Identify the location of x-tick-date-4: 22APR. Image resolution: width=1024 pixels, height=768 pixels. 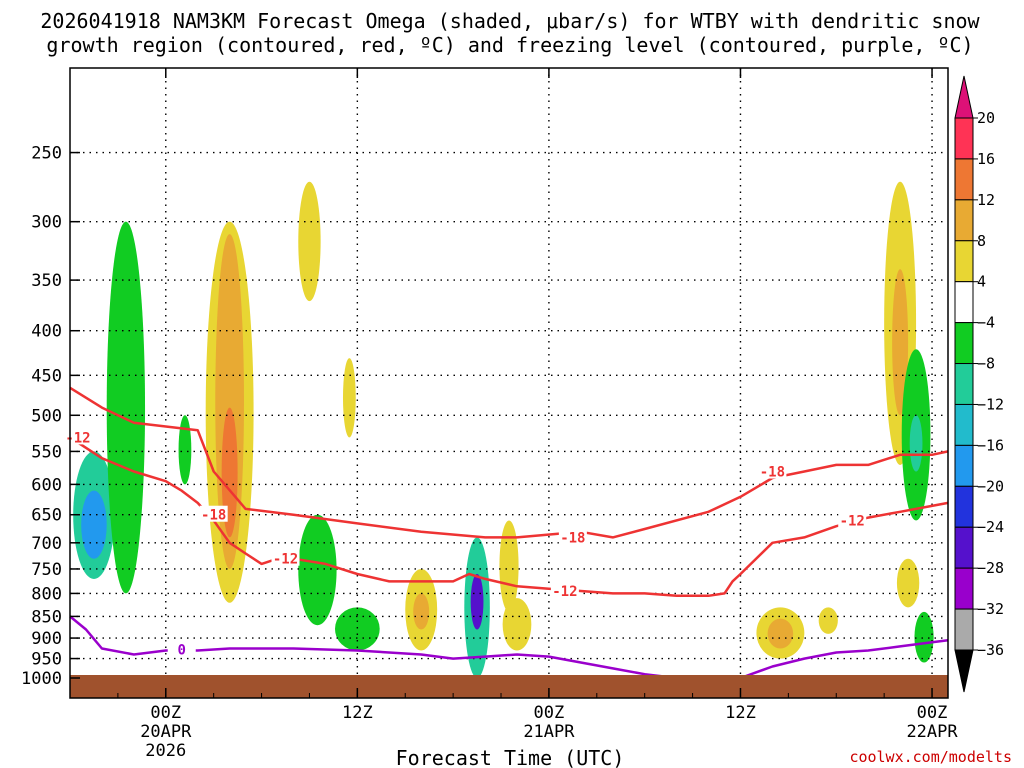
(932, 732).